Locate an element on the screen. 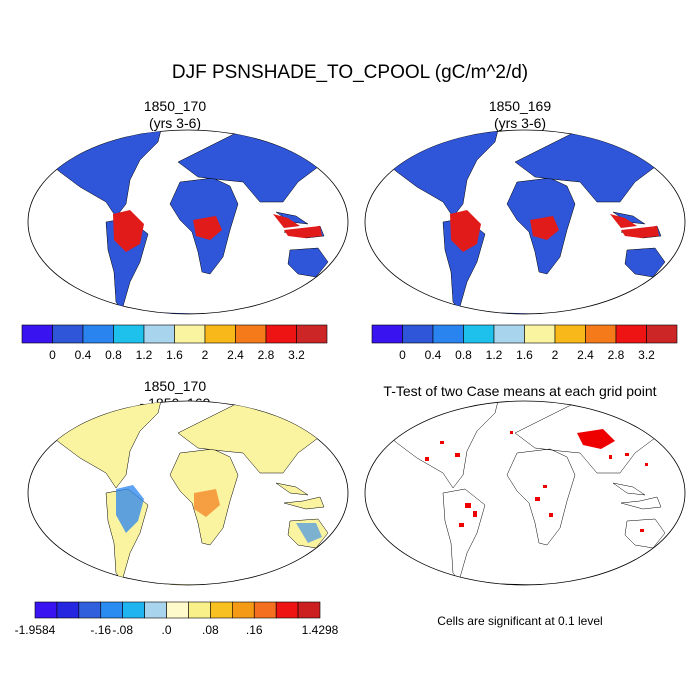 Image resolution: width=700 pixels, height=700 pixels. colorbar-tick-label: 1.4298 is located at coordinates (320, 630).